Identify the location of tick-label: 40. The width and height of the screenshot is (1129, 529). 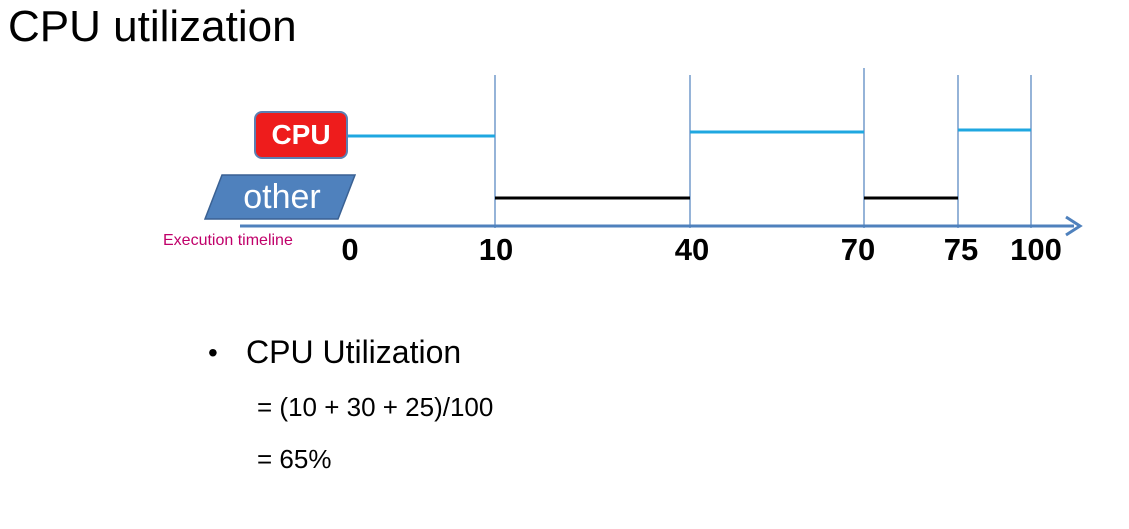
(692, 249).